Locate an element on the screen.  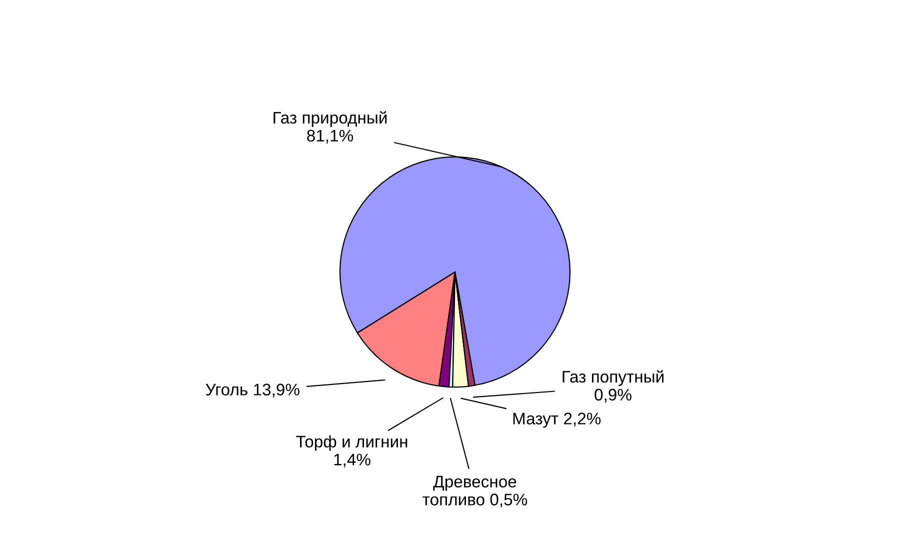
data-label: 0,9% is located at coordinates (613, 395).